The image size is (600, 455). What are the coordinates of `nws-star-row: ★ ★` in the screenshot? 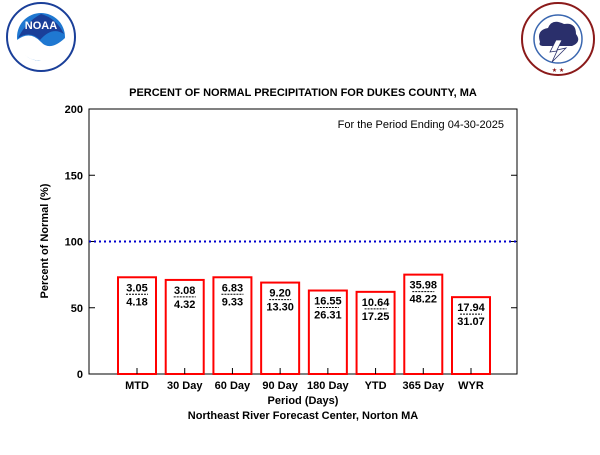 It's located at (558, 70).